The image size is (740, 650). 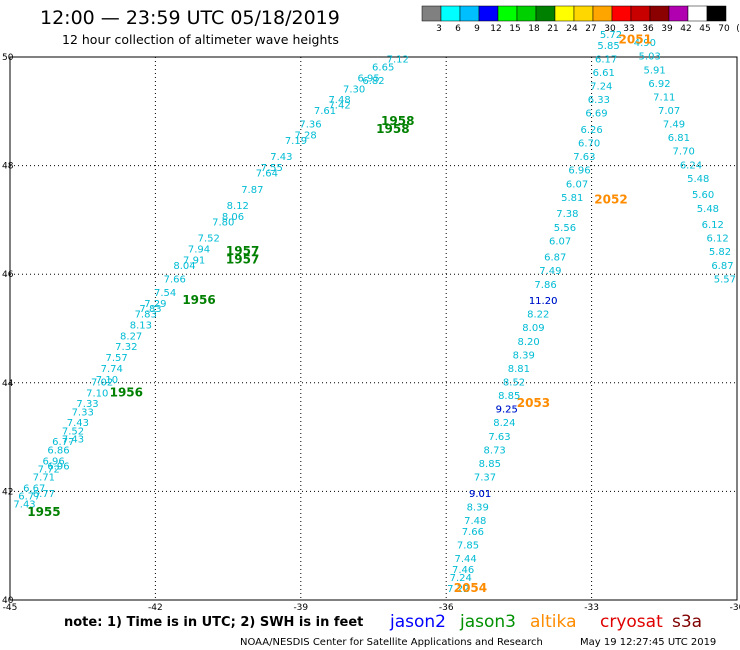 What do you see at coordinates (252, 190) in the screenshot?
I see `wave-height-point: 7.87` at bounding box center [252, 190].